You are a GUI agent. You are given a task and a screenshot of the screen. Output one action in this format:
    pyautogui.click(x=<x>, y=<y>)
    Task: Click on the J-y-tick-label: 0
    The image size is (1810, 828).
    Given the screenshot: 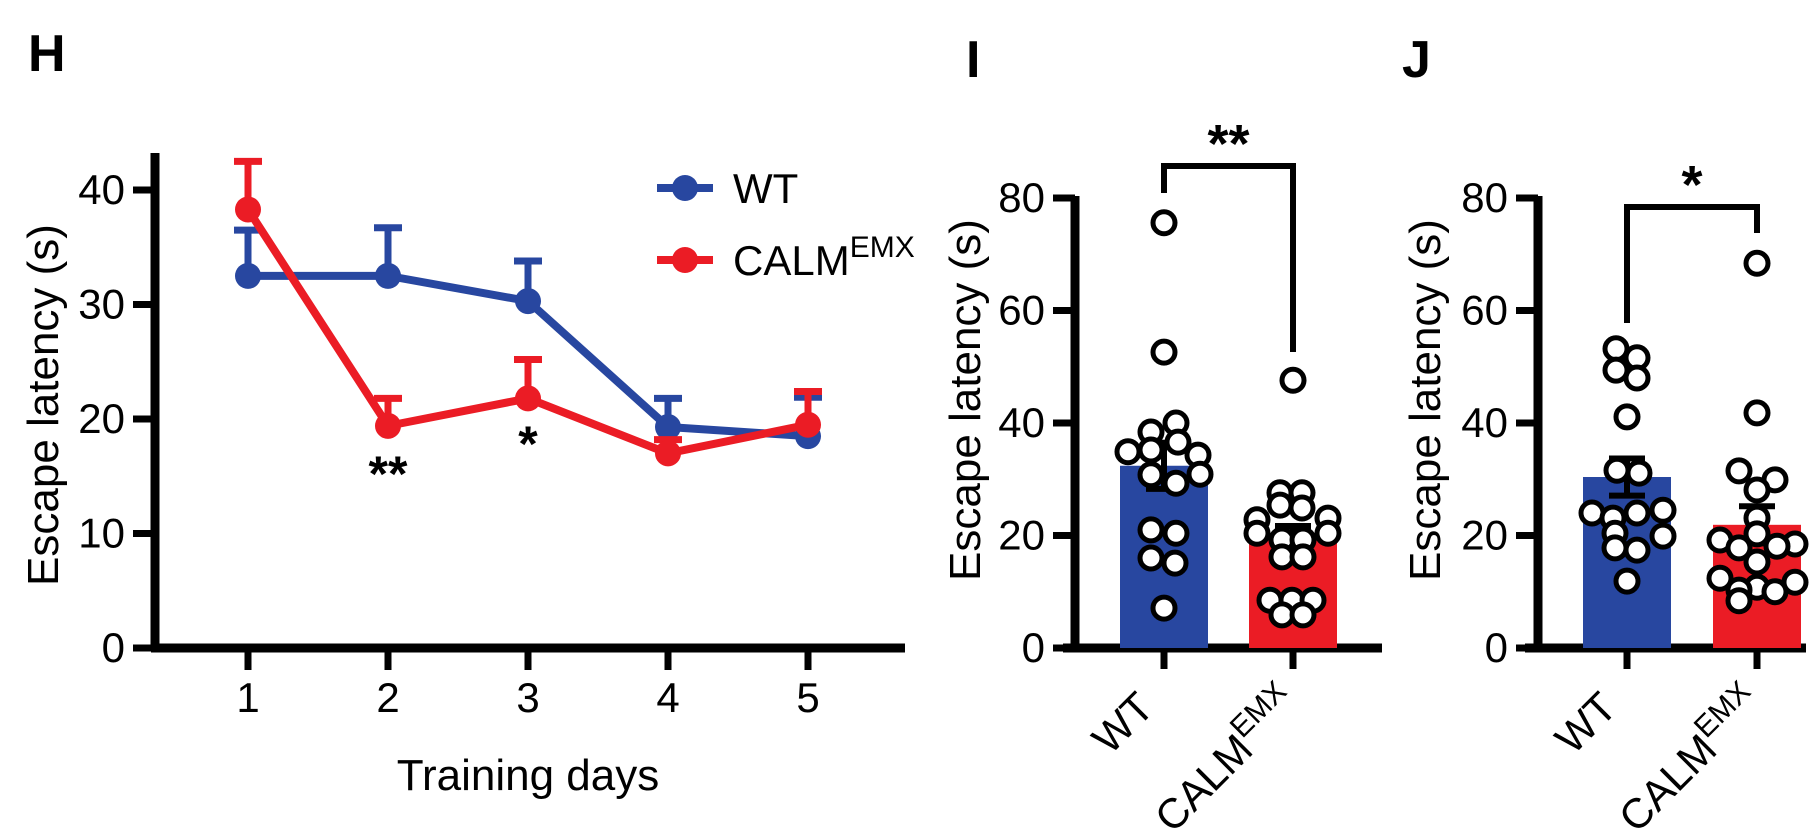 What is the action you would take?
    pyautogui.click(x=1496, y=647)
    